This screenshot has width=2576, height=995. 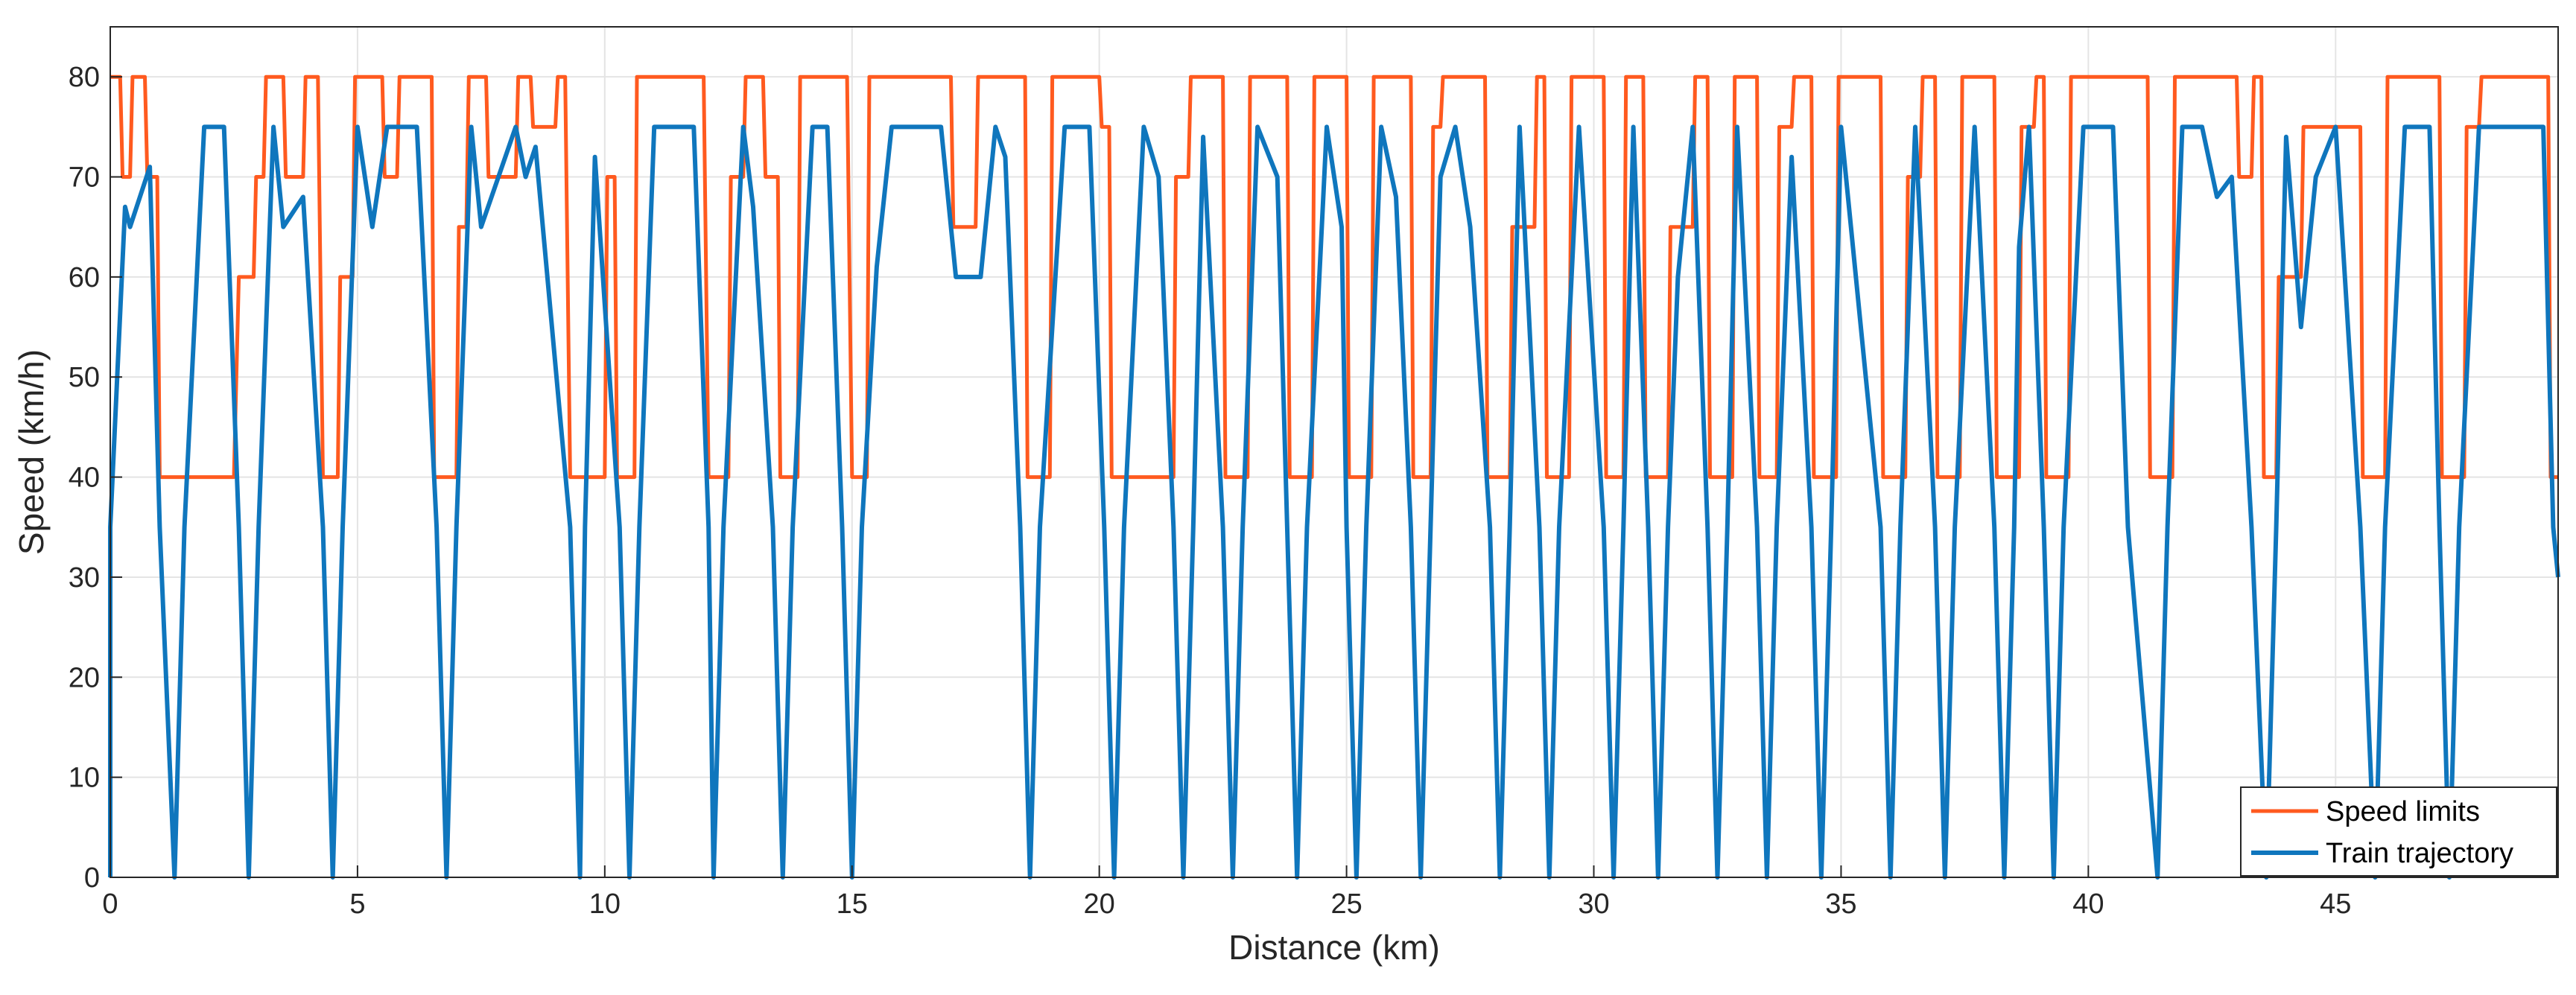 I want to click on x-tick-label: 10, so click(x=605, y=904).